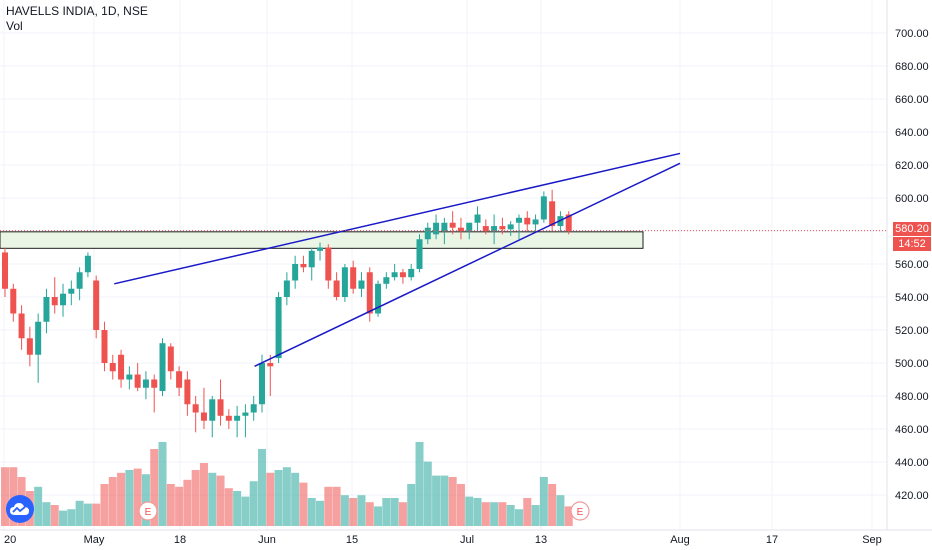 Image resolution: width=932 pixels, height=550 pixels. What do you see at coordinates (912, 34) in the screenshot?
I see `y-tick-label: 700.00` at bounding box center [912, 34].